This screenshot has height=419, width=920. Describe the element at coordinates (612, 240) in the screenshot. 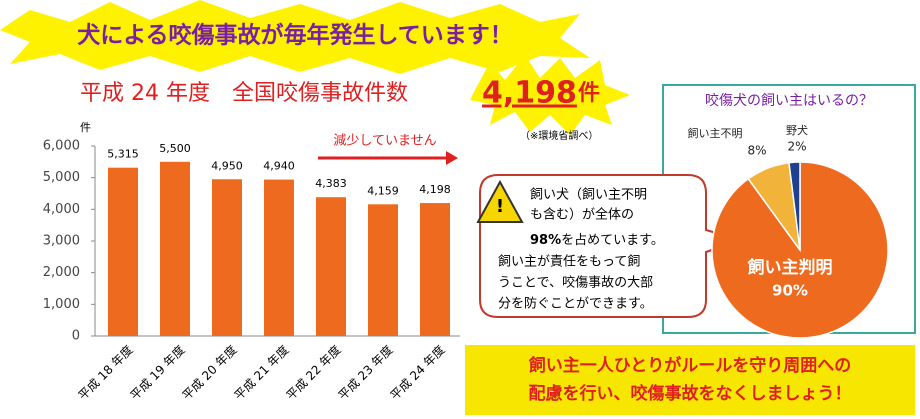

I see `callout-text: を占めています。` at that location.